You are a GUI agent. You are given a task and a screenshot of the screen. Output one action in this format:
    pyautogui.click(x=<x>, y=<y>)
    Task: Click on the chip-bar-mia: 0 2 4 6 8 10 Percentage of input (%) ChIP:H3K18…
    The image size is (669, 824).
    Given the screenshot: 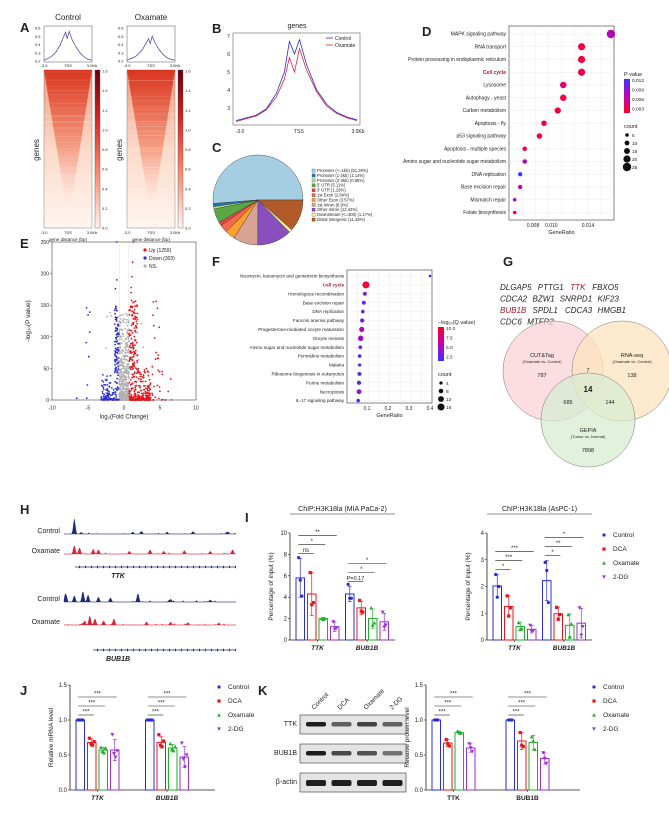 What is the action you would take?
    pyautogui.click(x=331, y=579)
    